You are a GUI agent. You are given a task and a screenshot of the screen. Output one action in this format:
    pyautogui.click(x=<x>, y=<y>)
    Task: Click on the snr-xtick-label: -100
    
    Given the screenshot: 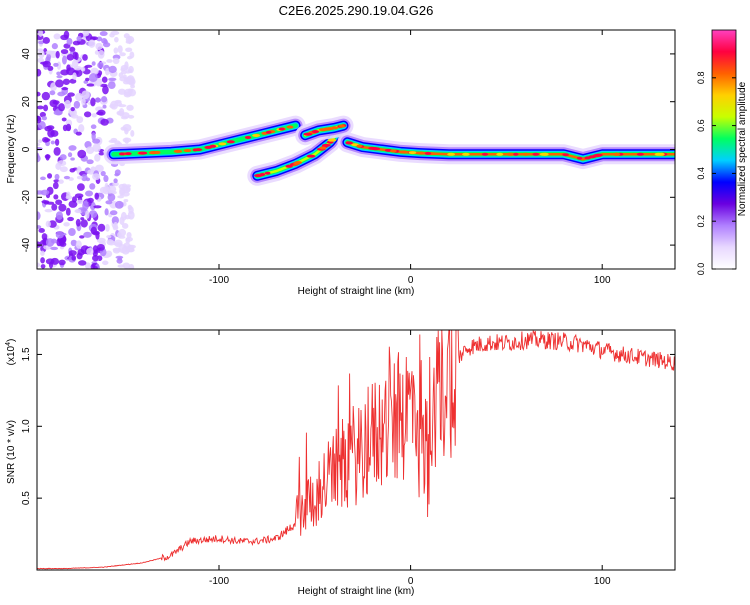 What is the action you would take?
    pyautogui.click(x=219, y=581)
    